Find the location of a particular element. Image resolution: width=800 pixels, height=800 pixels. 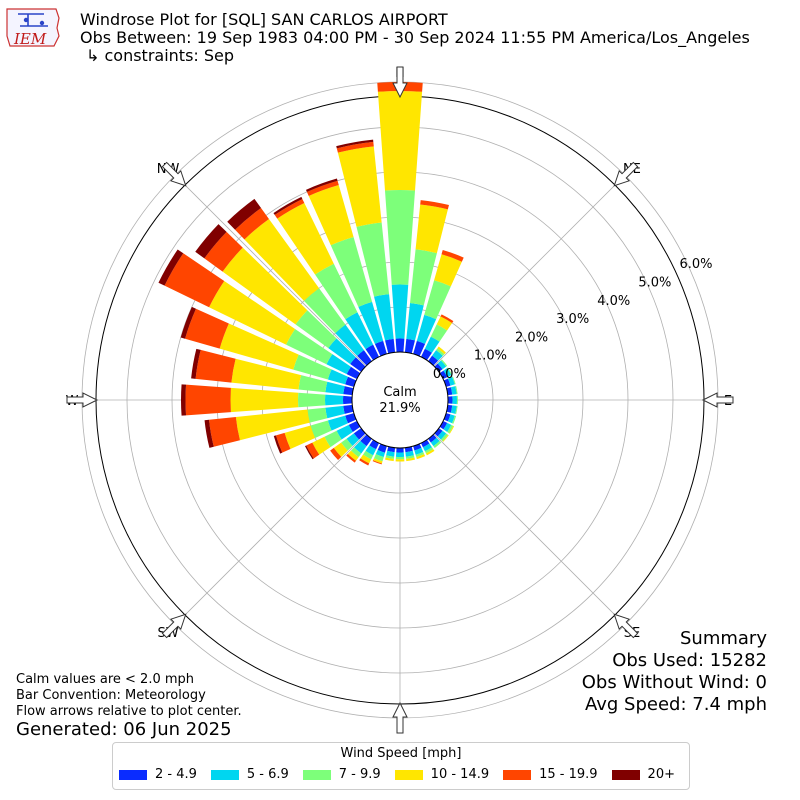

radial-tick-label-5: 5.0% is located at coordinates (654, 283).